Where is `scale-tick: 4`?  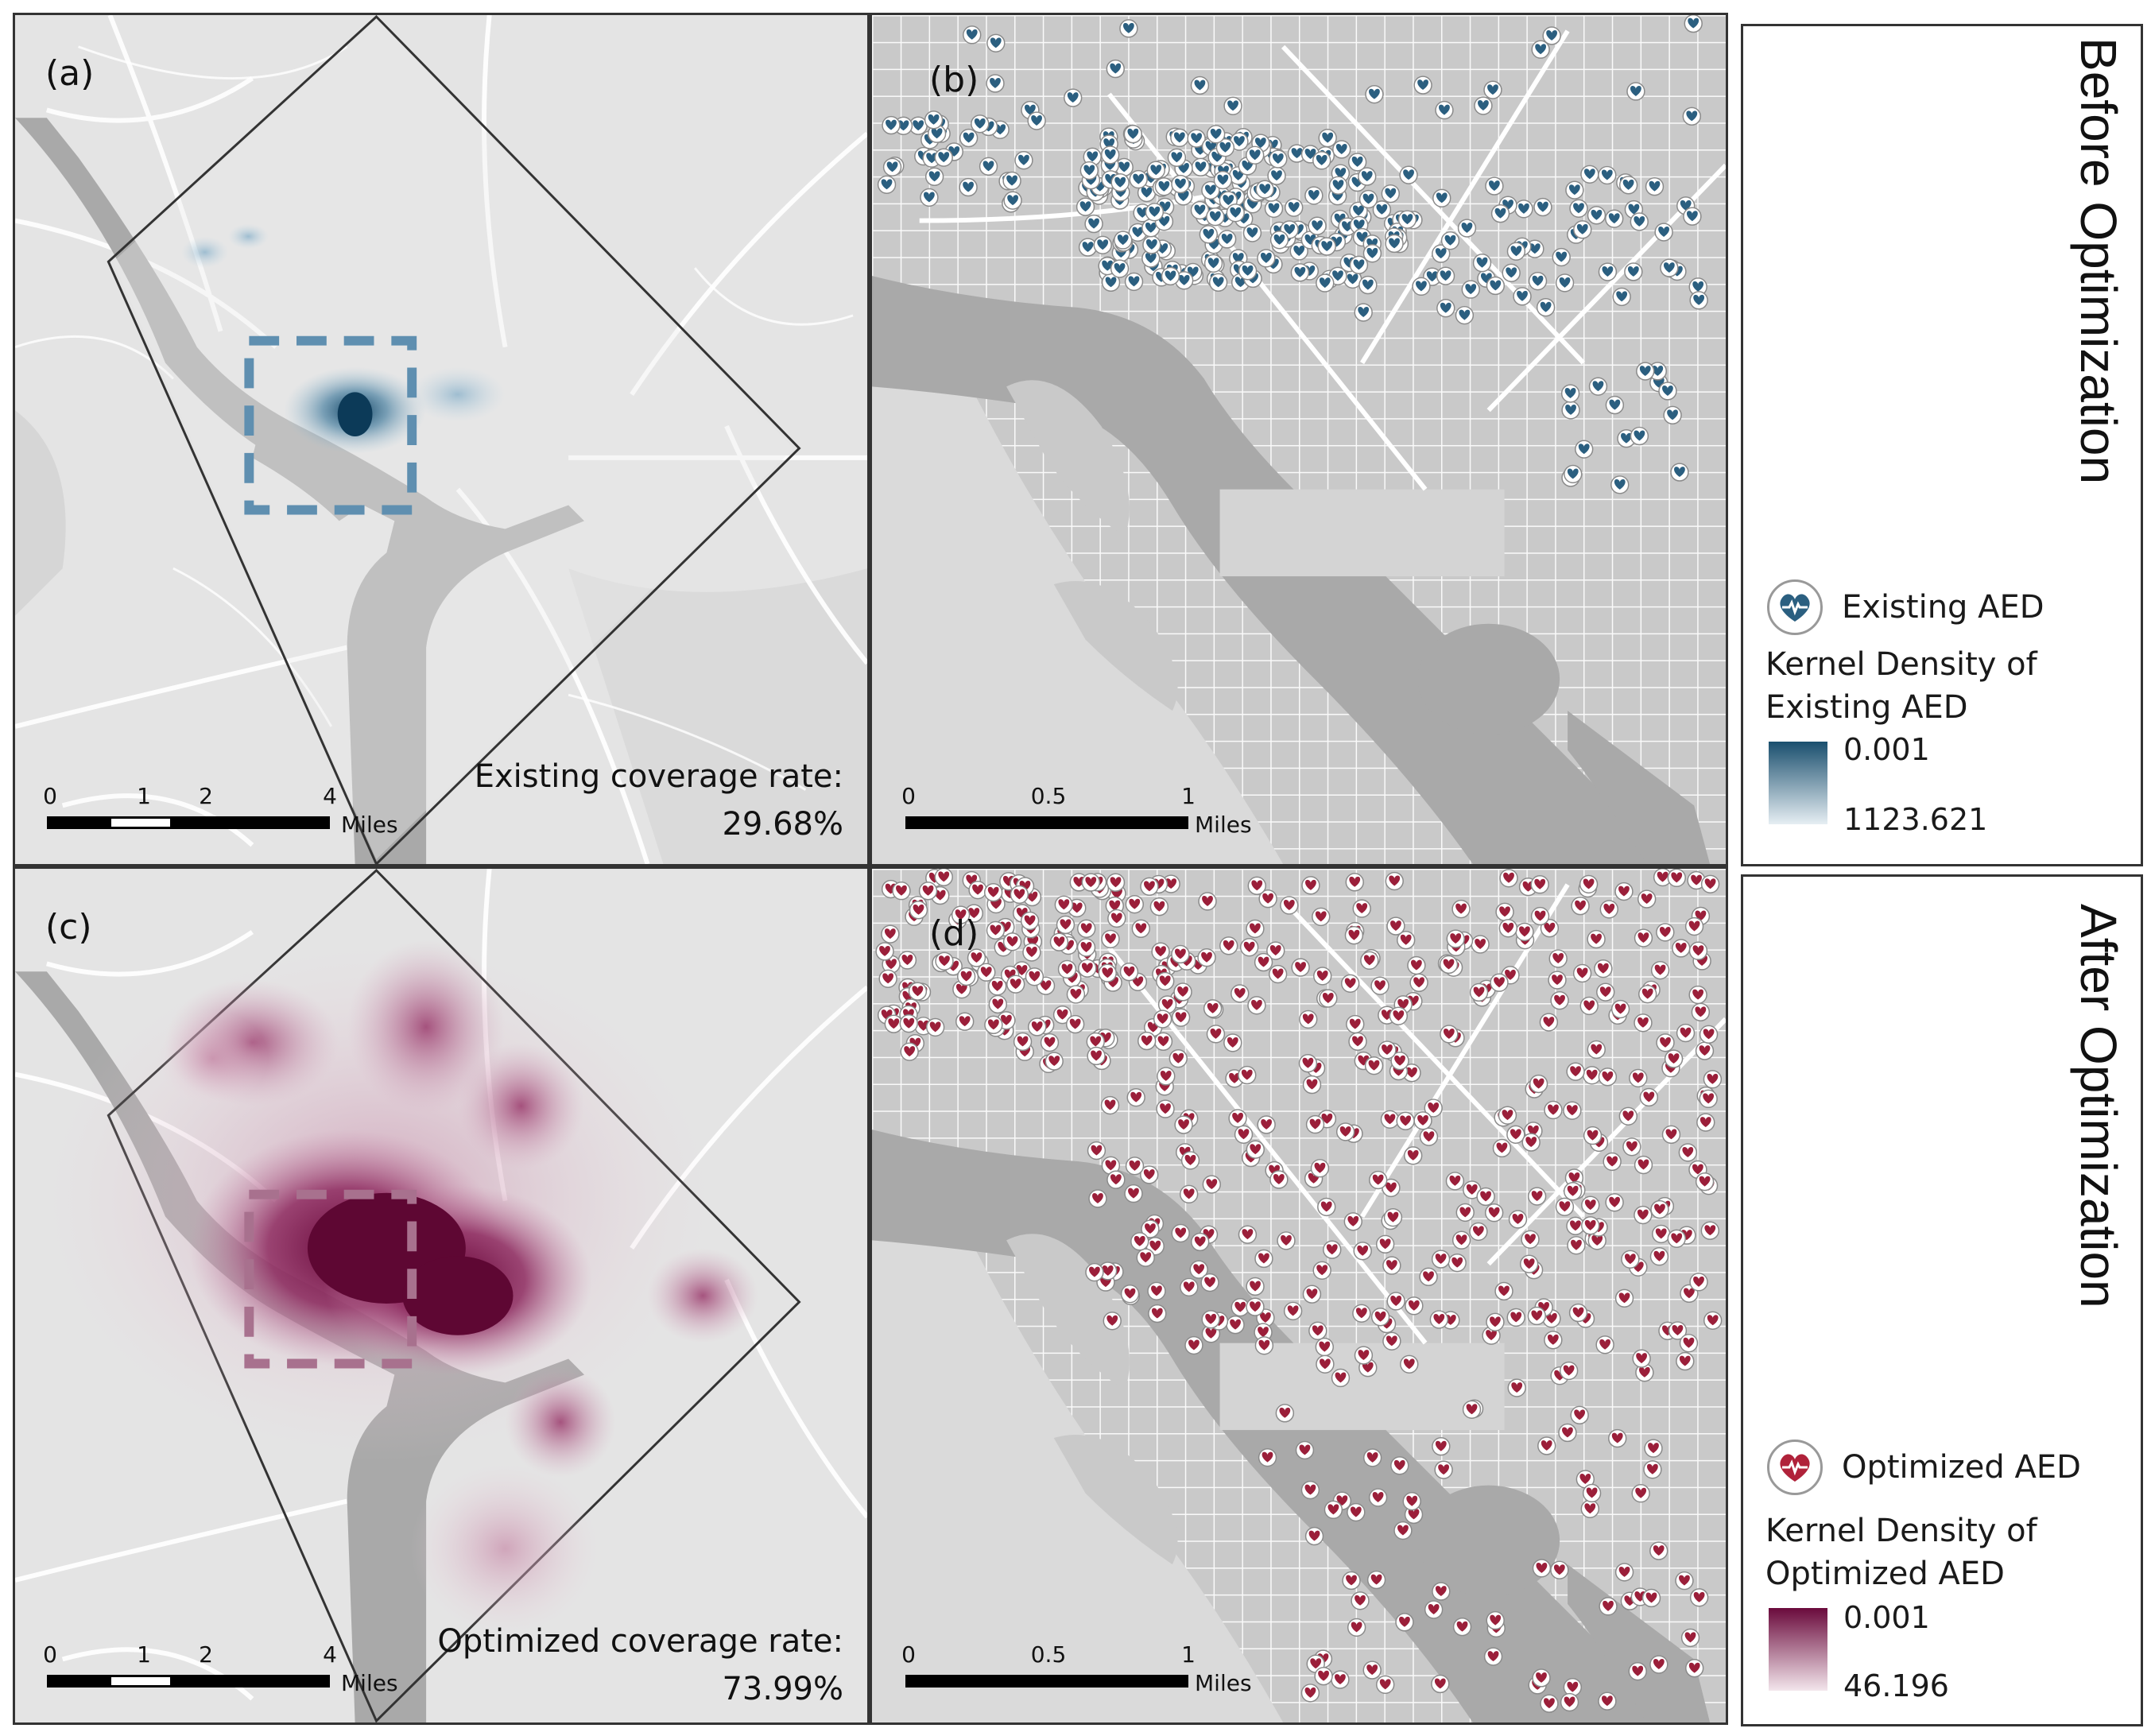
scale-tick: 4 is located at coordinates (330, 796).